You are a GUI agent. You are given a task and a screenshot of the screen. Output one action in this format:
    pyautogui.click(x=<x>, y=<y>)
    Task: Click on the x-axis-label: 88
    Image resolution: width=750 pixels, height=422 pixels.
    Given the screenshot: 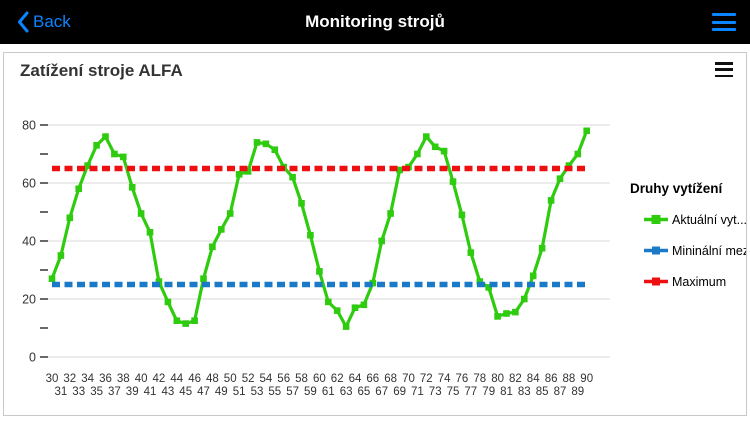 What is the action you would take?
    pyautogui.click(x=569, y=379)
    